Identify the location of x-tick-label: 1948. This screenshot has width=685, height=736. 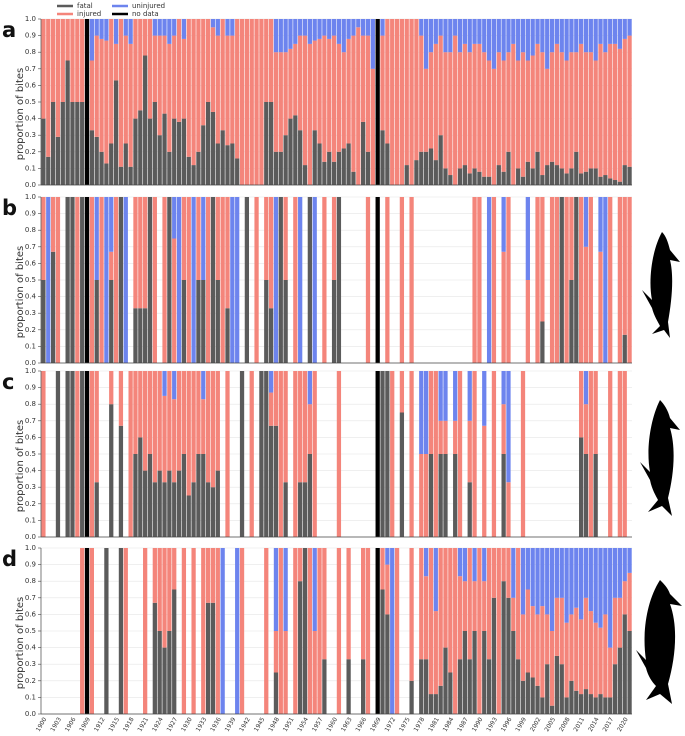
(274, 724).